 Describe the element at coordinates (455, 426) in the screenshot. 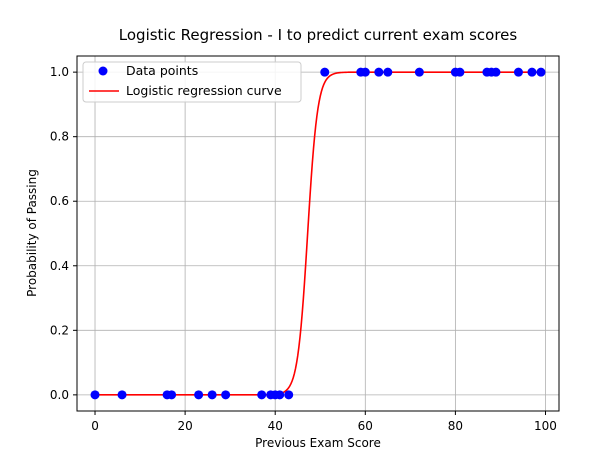

I see `x-tick-label: 80` at that location.